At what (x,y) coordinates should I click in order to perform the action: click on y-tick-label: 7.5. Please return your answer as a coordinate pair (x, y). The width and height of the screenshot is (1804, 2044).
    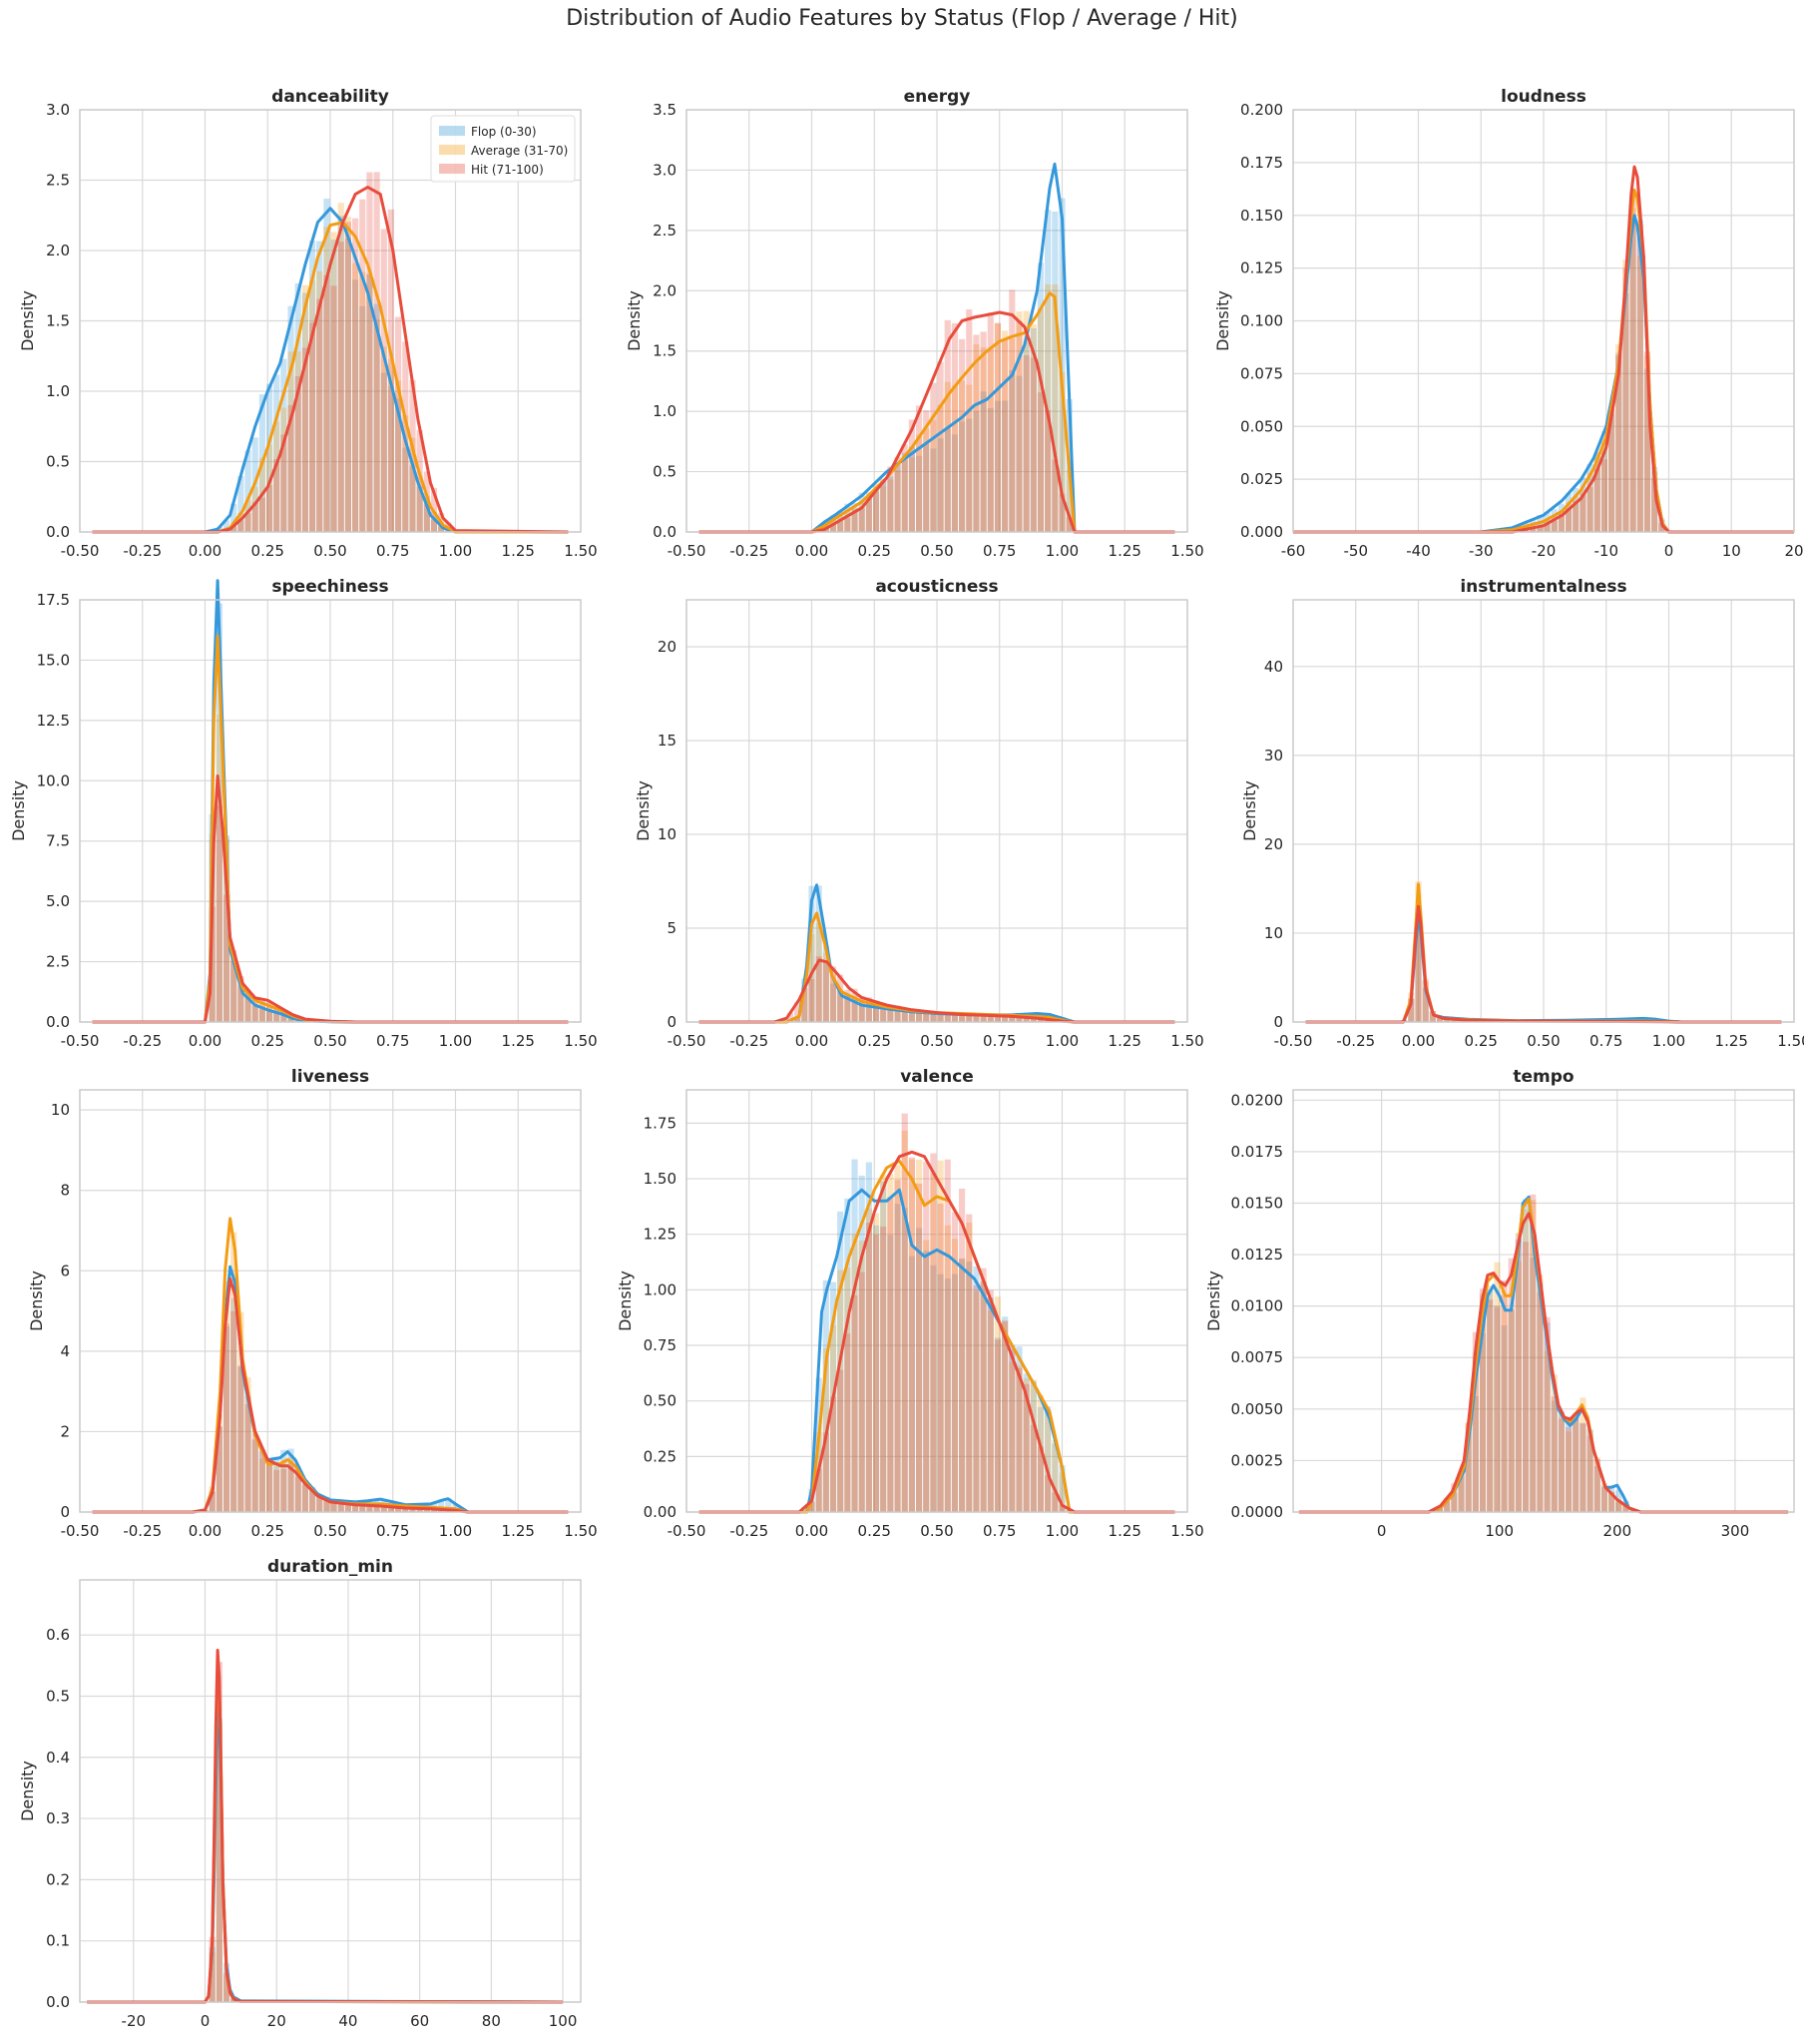
    Looking at the image, I should click on (58, 841).